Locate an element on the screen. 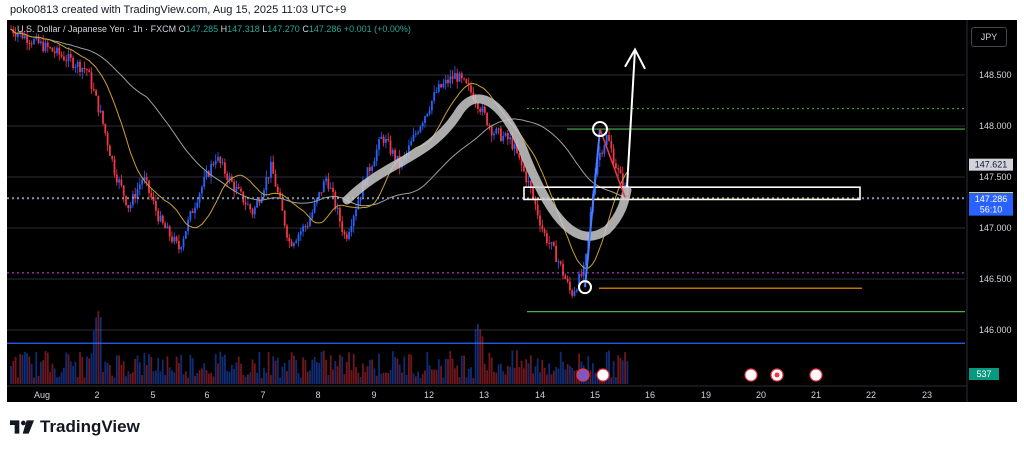 The image size is (1024, 450). price-label: 147.286 is located at coordinates (991, 199).